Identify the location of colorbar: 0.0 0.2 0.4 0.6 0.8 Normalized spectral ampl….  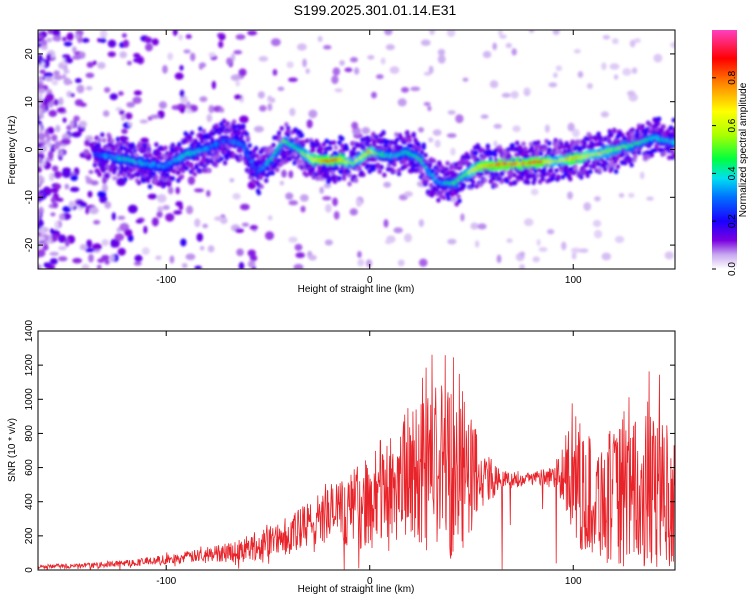
(730, 153).